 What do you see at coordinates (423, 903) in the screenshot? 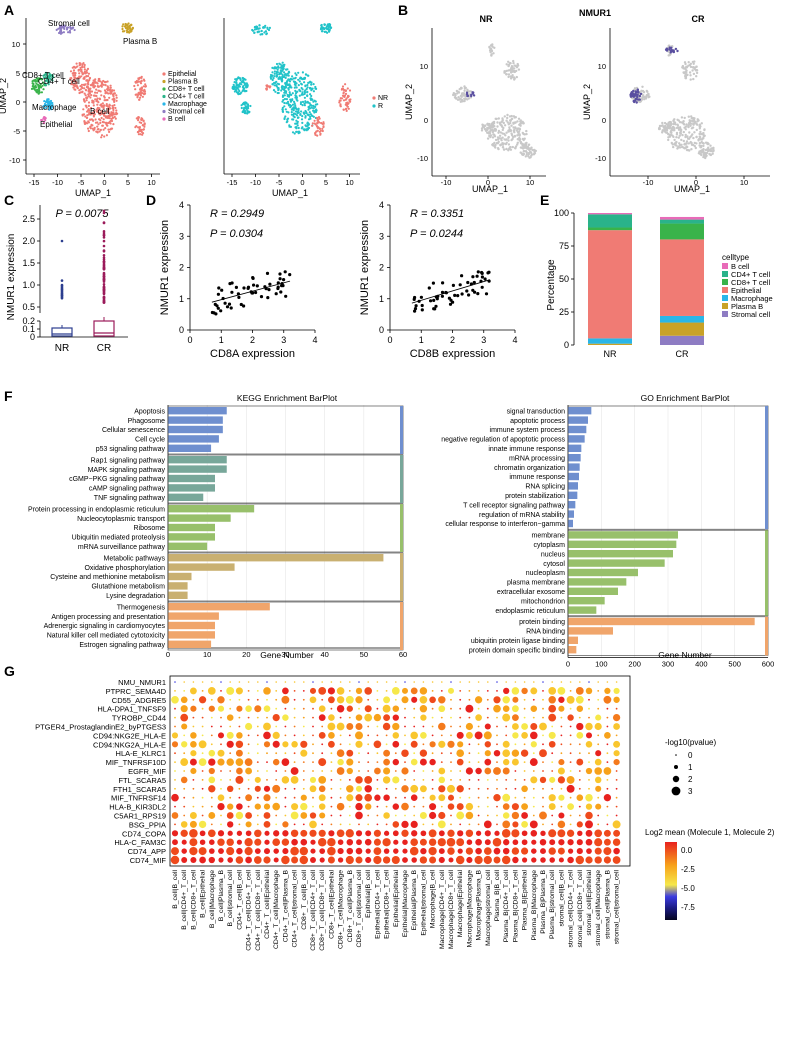
I see `dotplot-col-label: Epithelial|stromal_cell` at bounding box center [423, 903].